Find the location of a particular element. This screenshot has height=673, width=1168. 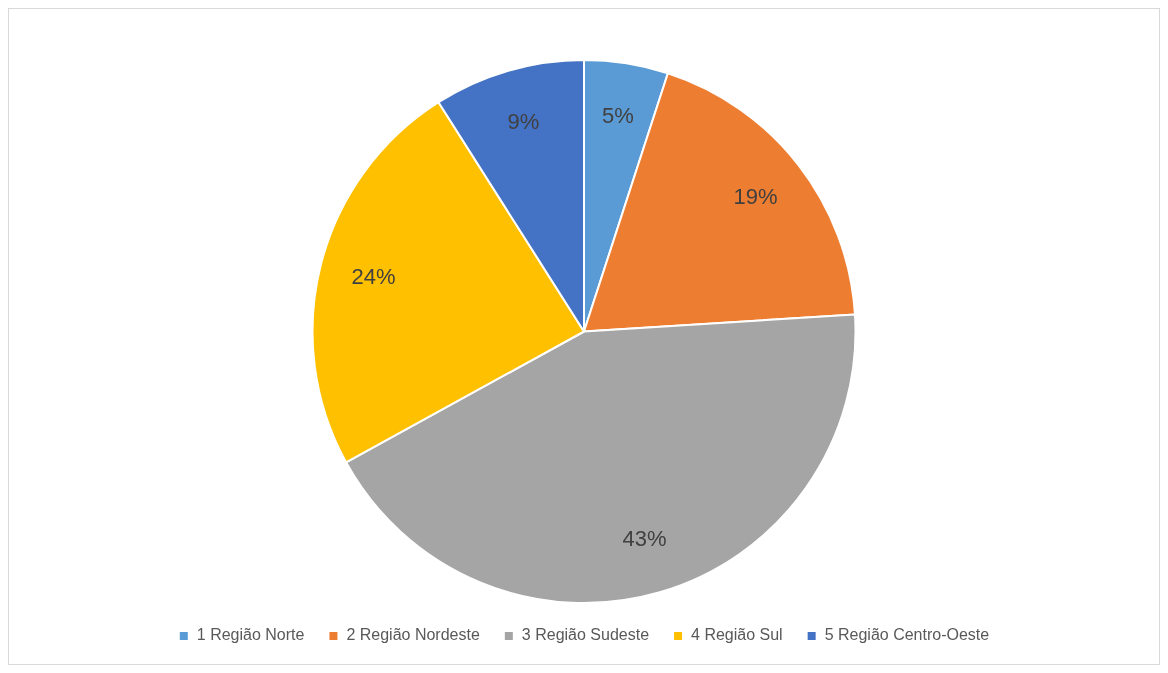

legend-label: 1 Região Norte is located at coordinates (250, 635).